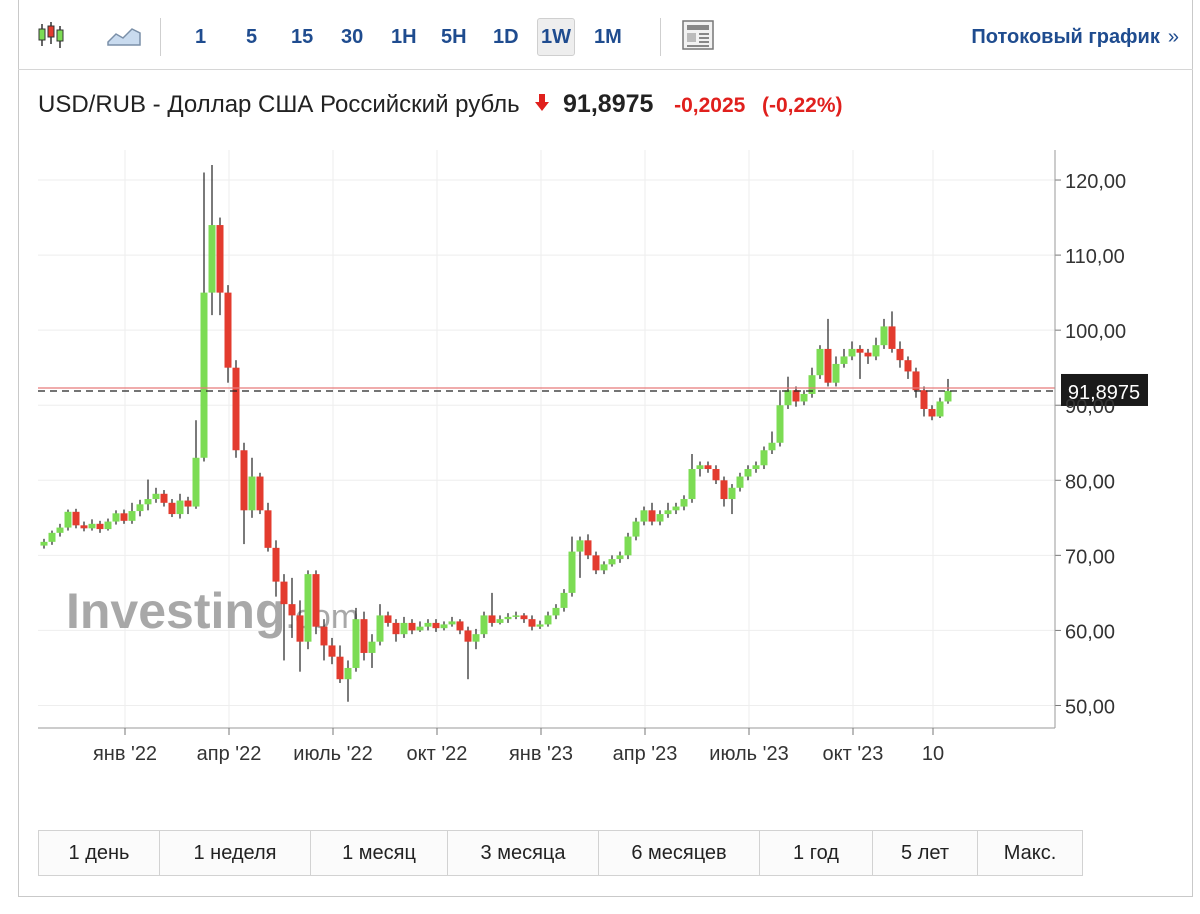 The image size is (1200, 914). What do you see at coordinates (201, 37) in the screenshot?
I see `interval-1: 1` at bounding box center [201, 37].